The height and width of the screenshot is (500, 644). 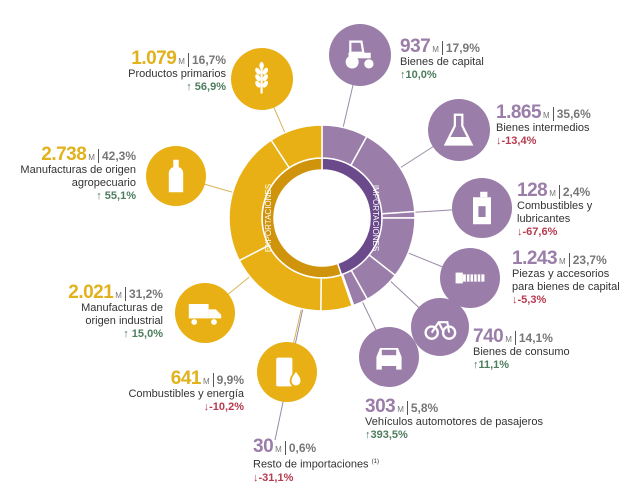 I want to click on wheat-icon, so click(x=262, y=79).